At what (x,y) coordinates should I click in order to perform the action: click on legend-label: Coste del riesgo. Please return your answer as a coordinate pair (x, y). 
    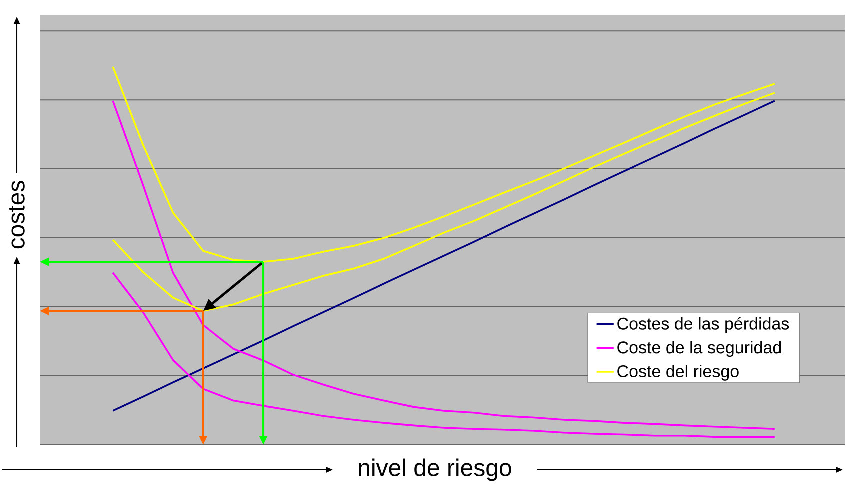
    Looking at the image, I should click on (678, 373).